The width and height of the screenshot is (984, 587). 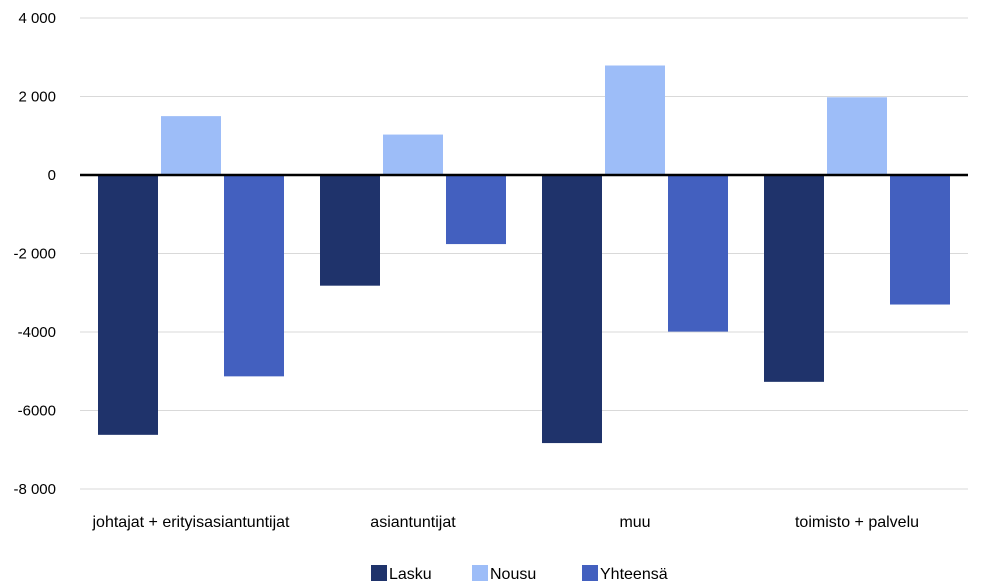 I want to click on legend-label-0: Lasku, so click(x=410, y=574).